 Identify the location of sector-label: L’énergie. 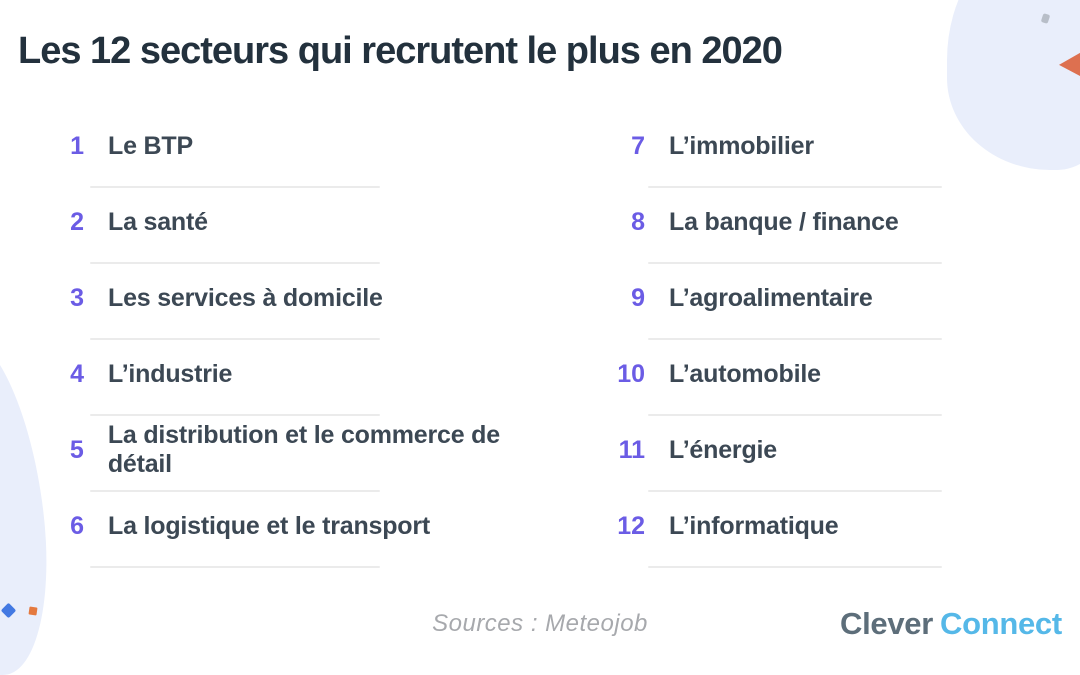
(723, 449).